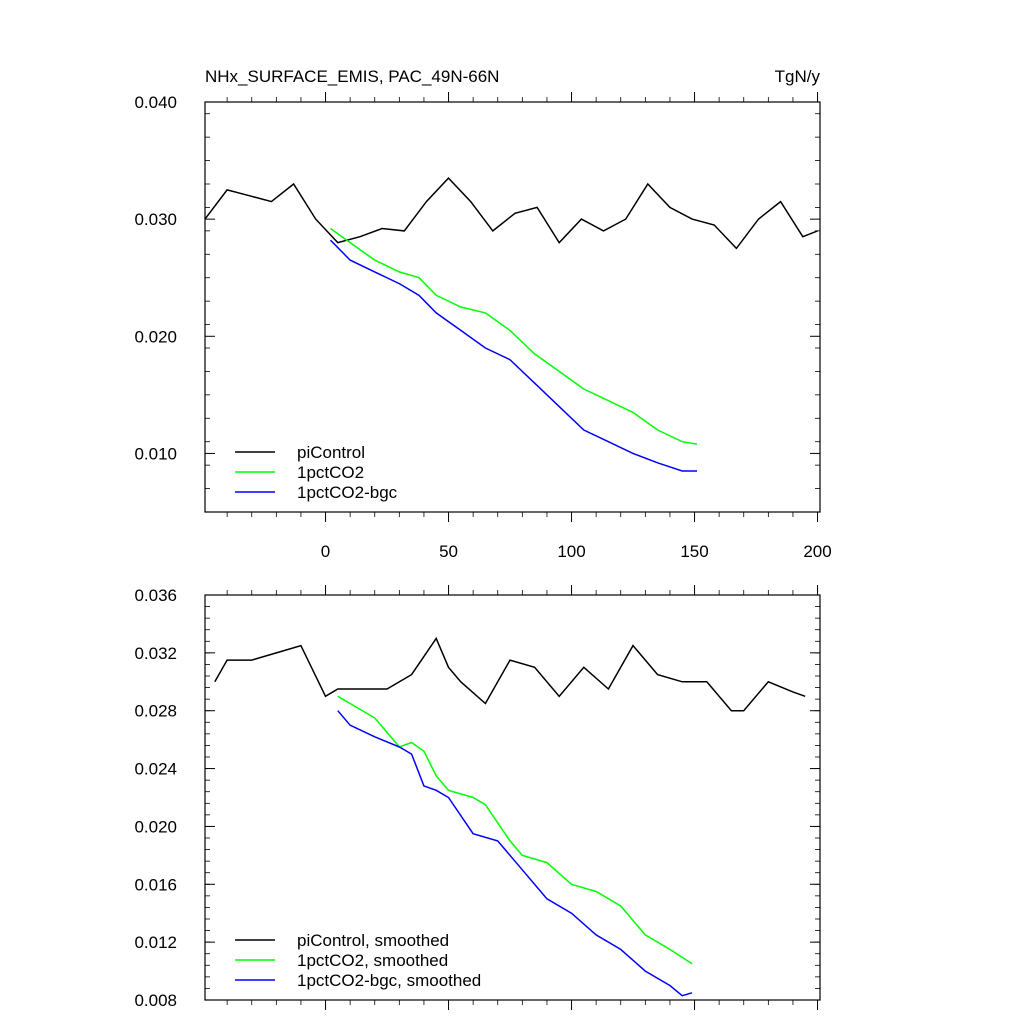  What do you see at coordinates (373, 940) in the screenshot?
I see `bottom-legend-label: piControl, smoothed` at bounding box center [373, 940].